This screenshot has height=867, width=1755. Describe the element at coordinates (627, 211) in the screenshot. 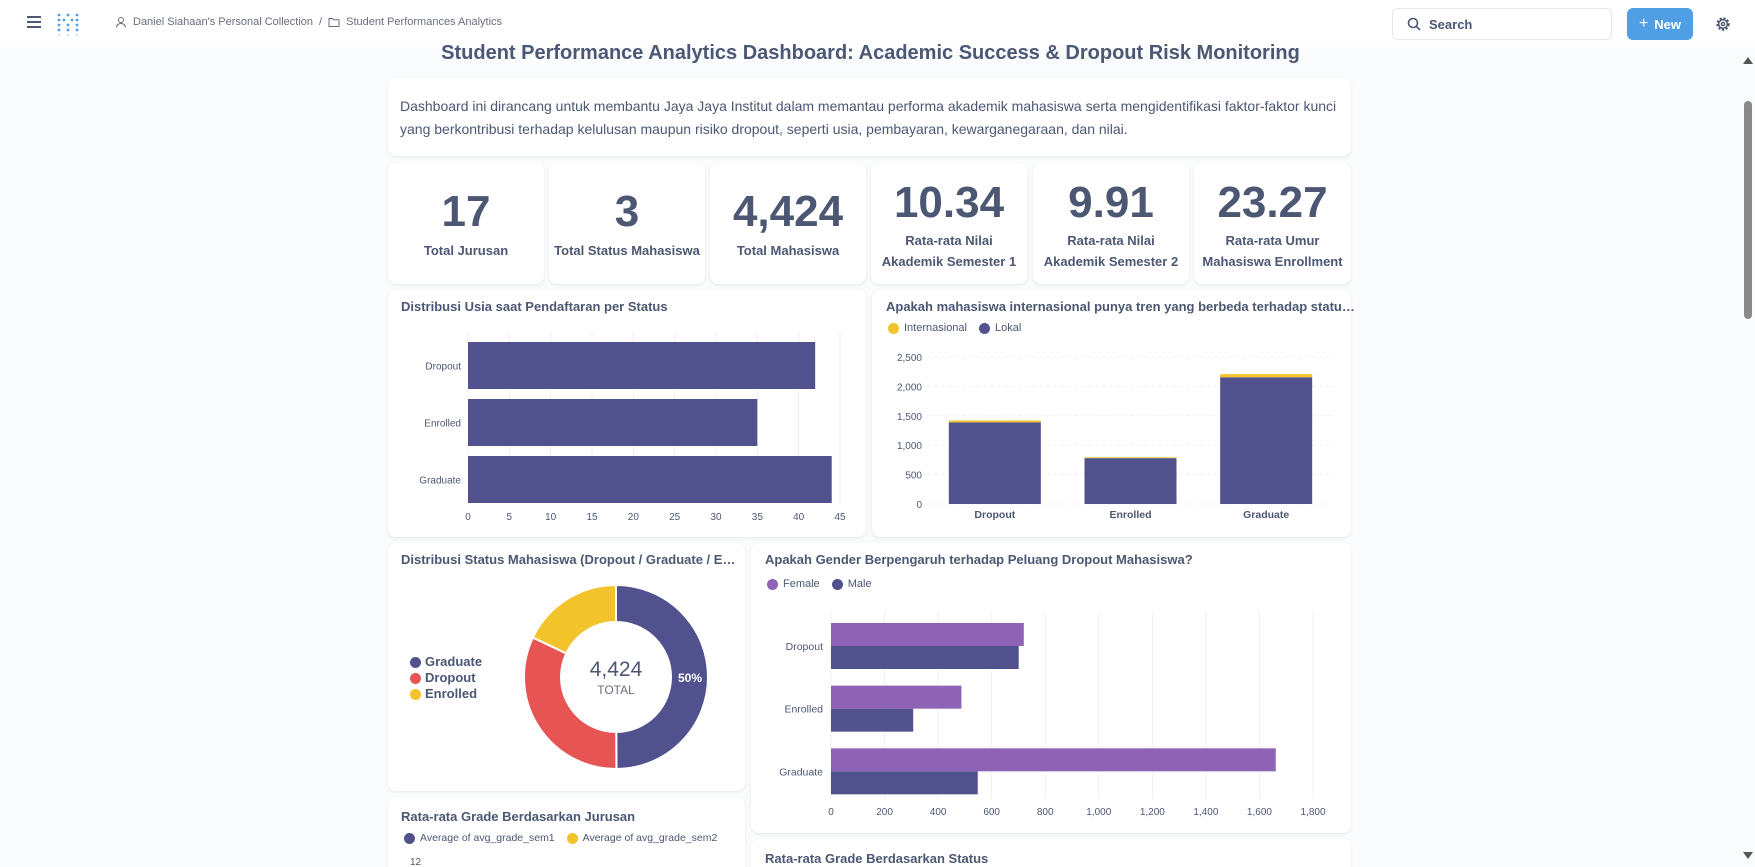

I see `kpi-value: 3` at that location.